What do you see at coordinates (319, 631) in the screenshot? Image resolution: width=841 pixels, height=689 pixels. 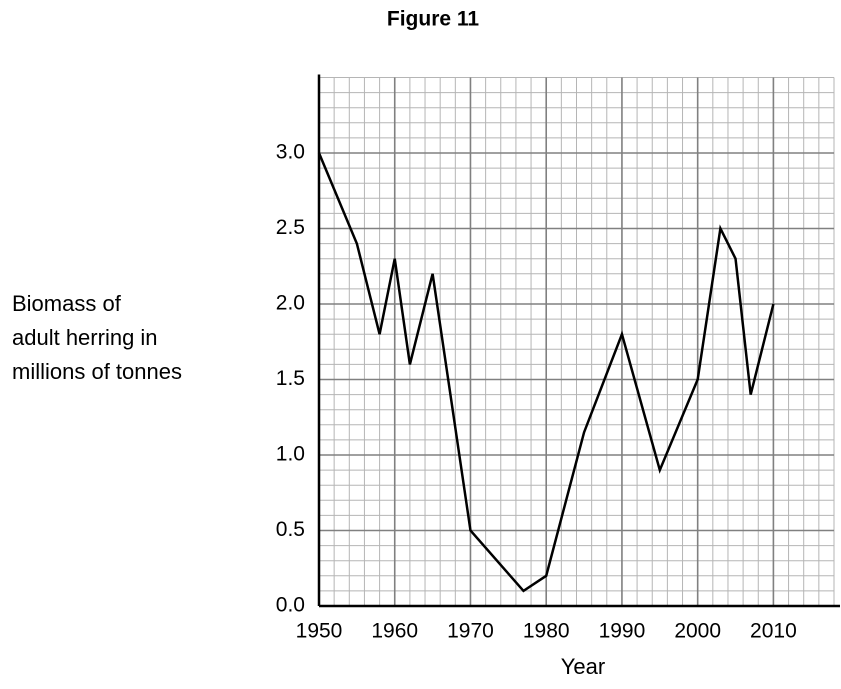 I see `x-tick-label: 1950` at bounding box center [319, 631].